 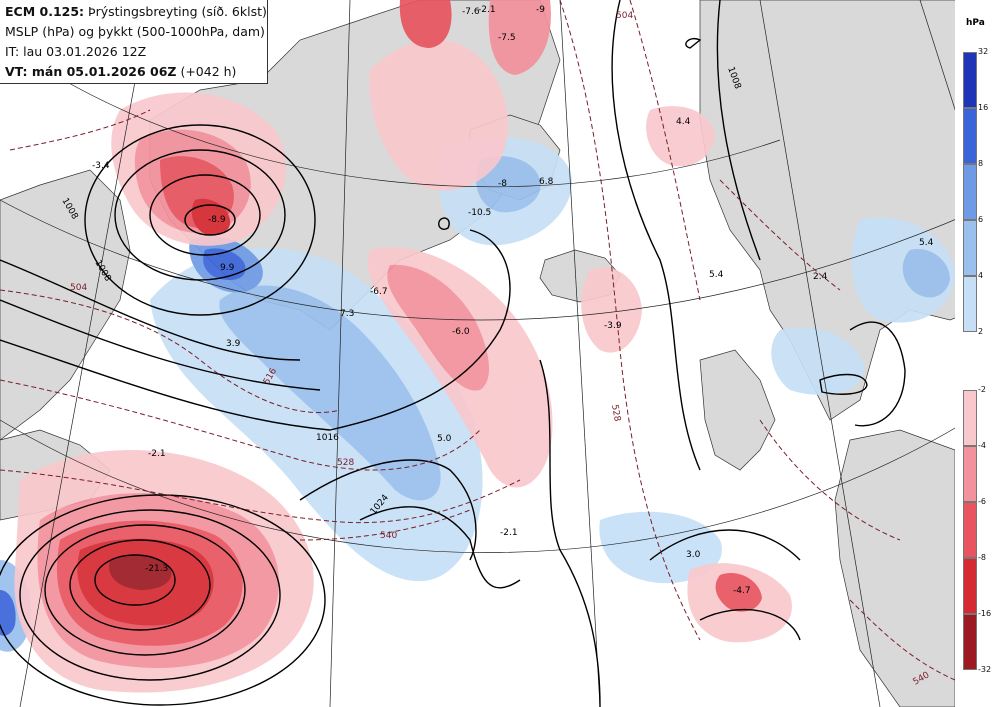 What do you see at coordinates (683, 122) in the screenshot?
I see `change-label: 4.4` at bounding box center [683, 122].